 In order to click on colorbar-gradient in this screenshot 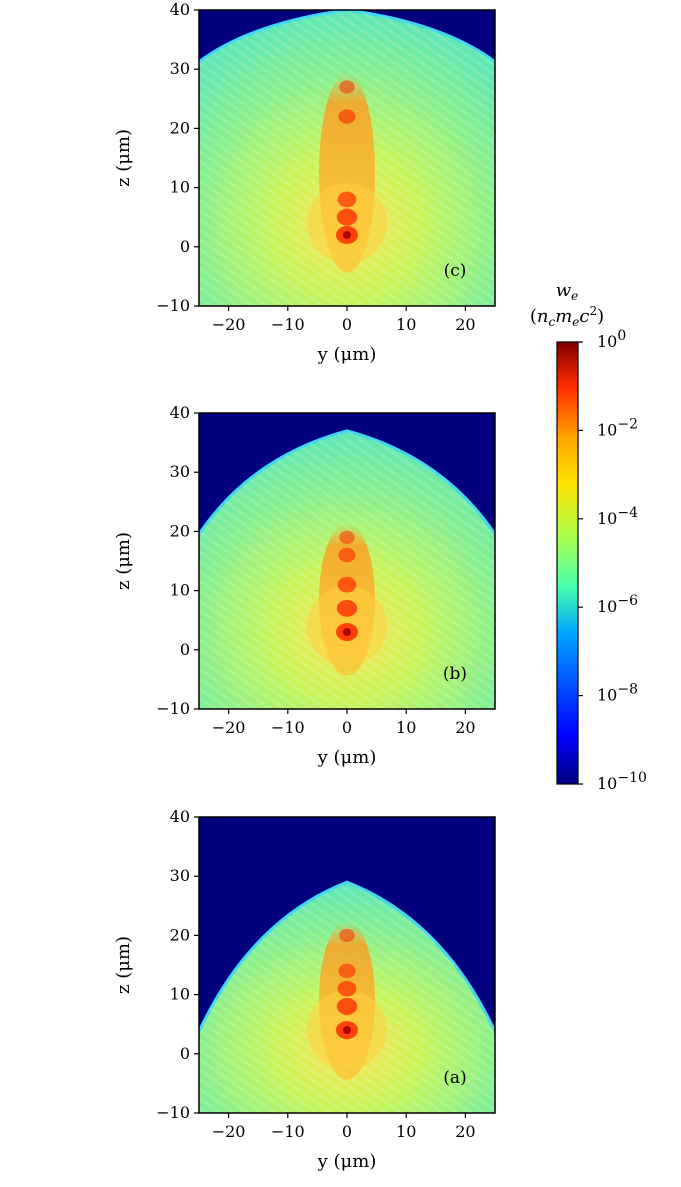, I will do `click(567, 563)`.